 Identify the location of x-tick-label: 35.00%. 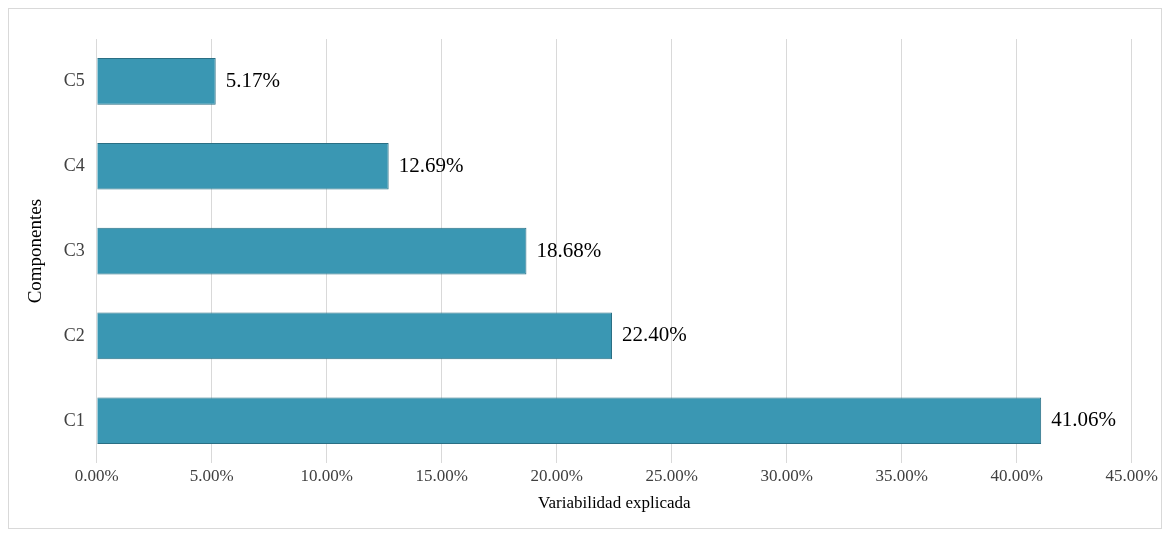
(902, 475).